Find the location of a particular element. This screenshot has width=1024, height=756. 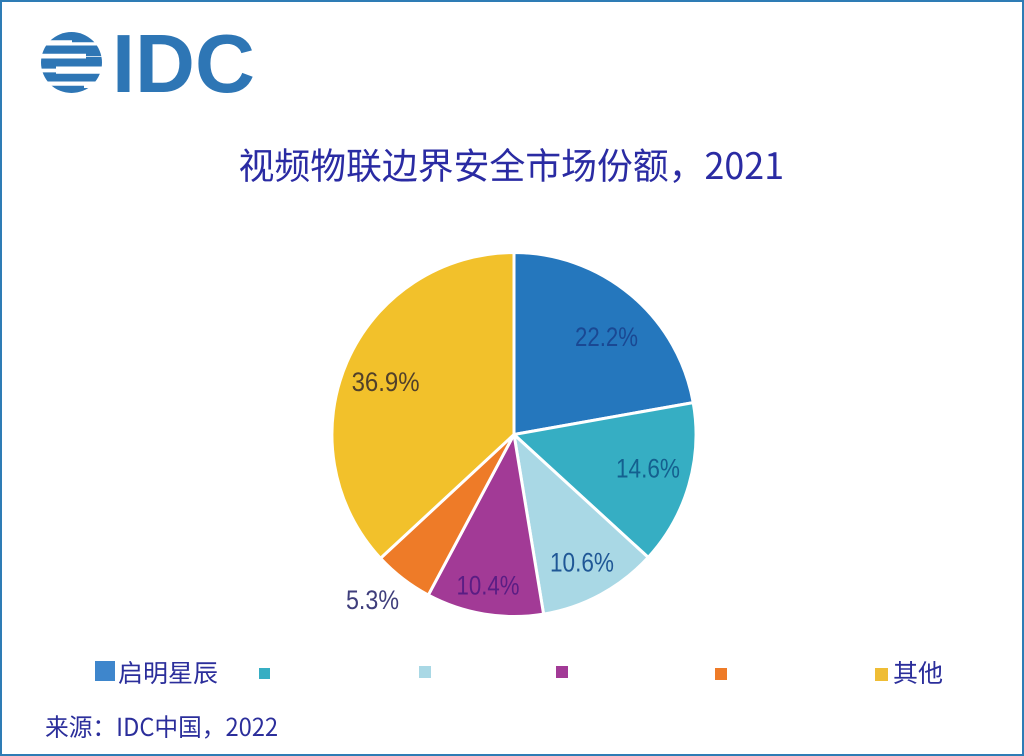

svg-text: 10.6% is located at coordinates (582, 563).